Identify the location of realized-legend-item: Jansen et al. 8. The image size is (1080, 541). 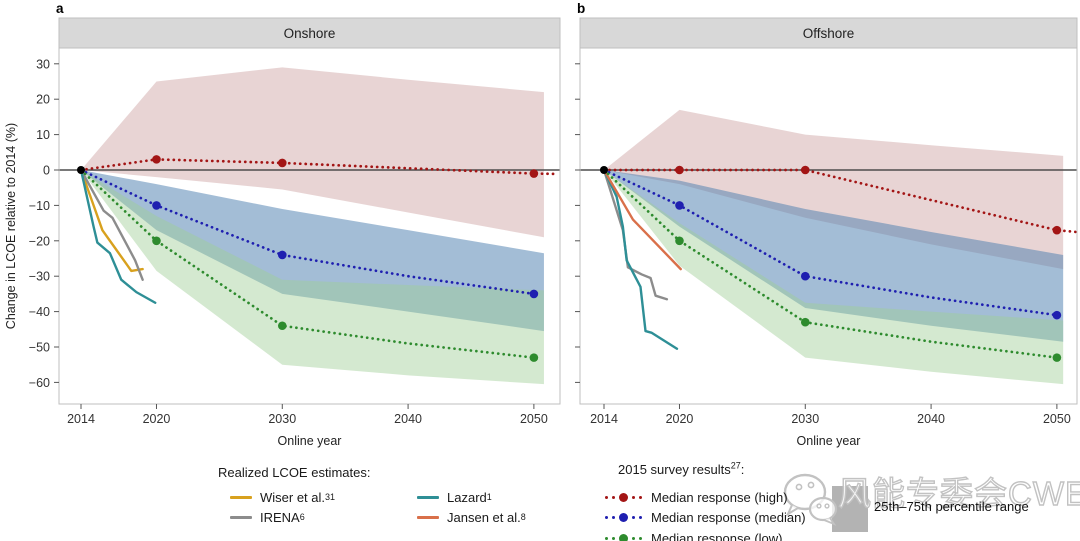
(471, 517).